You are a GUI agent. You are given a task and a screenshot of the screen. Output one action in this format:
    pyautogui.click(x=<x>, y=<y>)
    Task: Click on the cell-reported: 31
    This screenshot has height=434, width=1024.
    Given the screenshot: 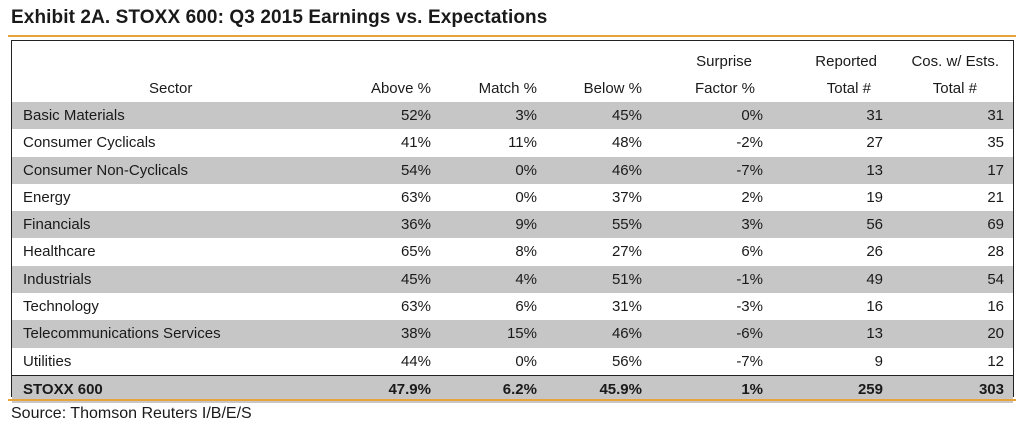 What is the action you would take?
    pyautogui.click(x=874, y=115)
    